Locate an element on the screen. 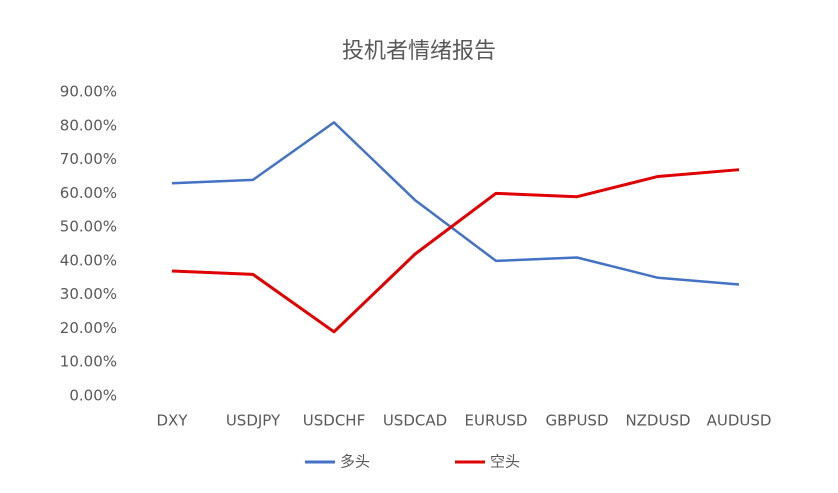 This screenshot has height=493, width=838. legend-label: 空头 is located at coordinates (505, 462).